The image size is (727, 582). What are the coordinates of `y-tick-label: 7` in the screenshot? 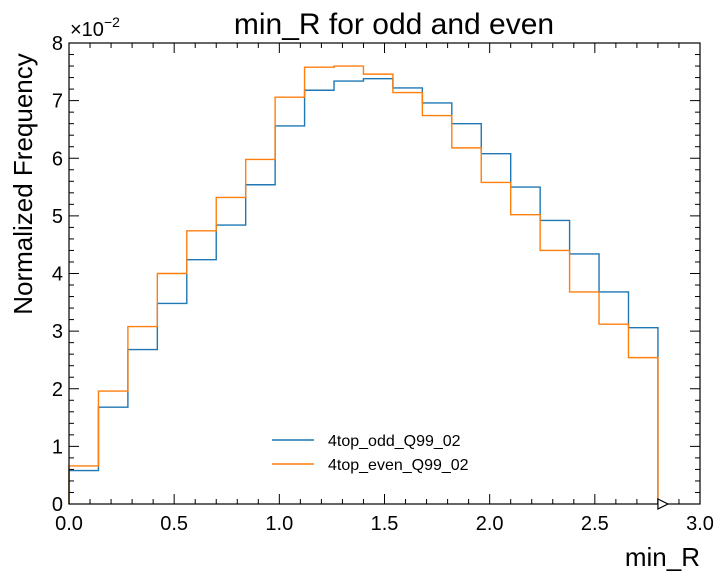 It's located at (57, 102).